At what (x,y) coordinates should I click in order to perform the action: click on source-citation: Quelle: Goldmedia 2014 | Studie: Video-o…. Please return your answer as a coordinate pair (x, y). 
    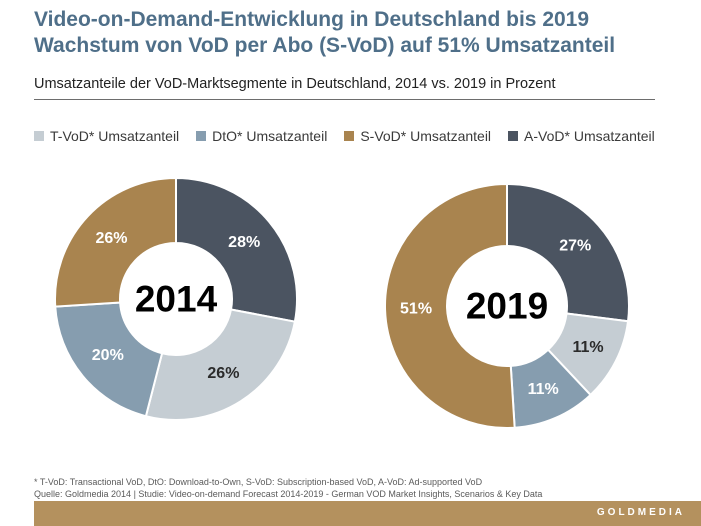
    Looking at the image, I should click on (288, 494).